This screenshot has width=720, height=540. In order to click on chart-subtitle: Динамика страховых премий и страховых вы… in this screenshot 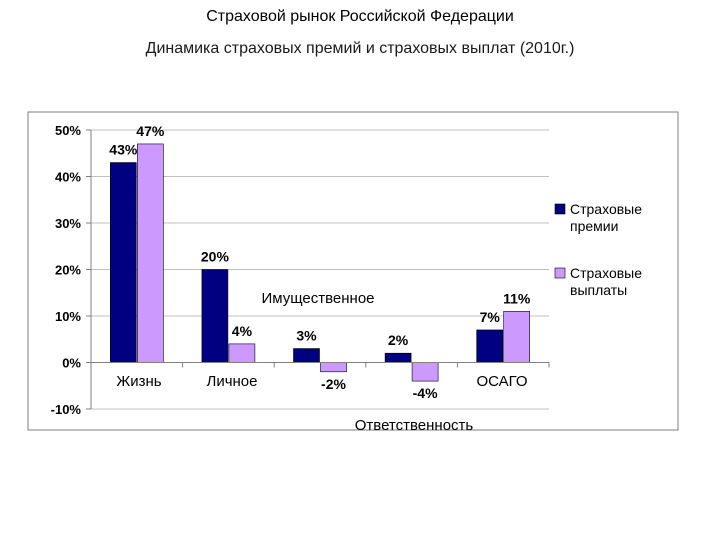, I will do `click(360, 48)`.